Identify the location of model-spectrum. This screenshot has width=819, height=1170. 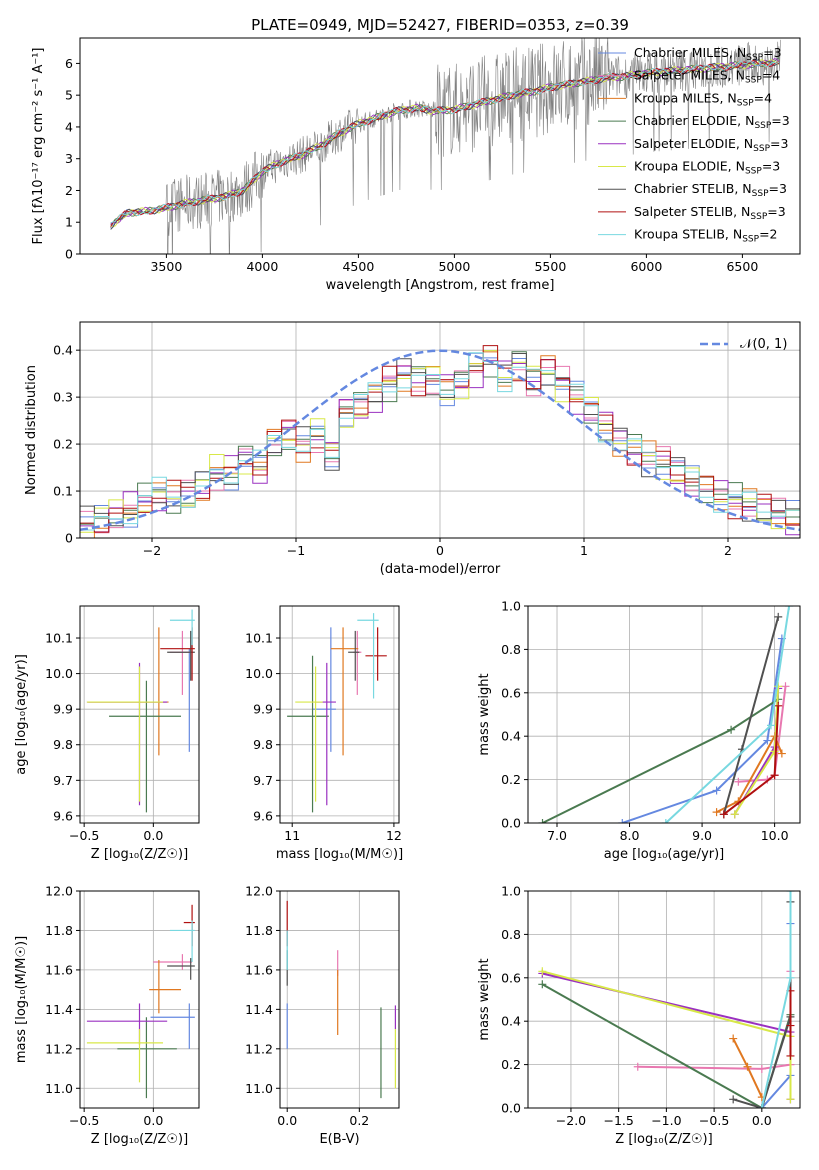
(444, 143).